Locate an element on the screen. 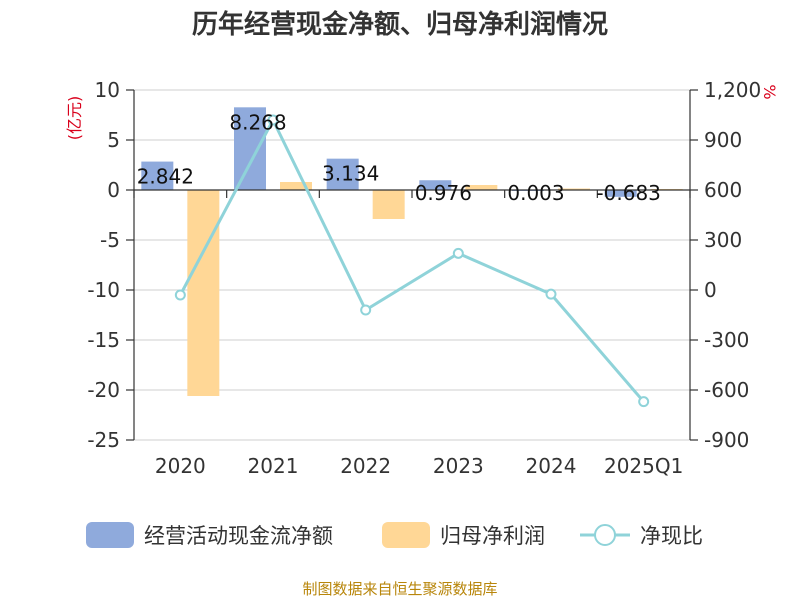 The image size is (800, 600). category-label: 2022 is located at coordinates (365, 466).